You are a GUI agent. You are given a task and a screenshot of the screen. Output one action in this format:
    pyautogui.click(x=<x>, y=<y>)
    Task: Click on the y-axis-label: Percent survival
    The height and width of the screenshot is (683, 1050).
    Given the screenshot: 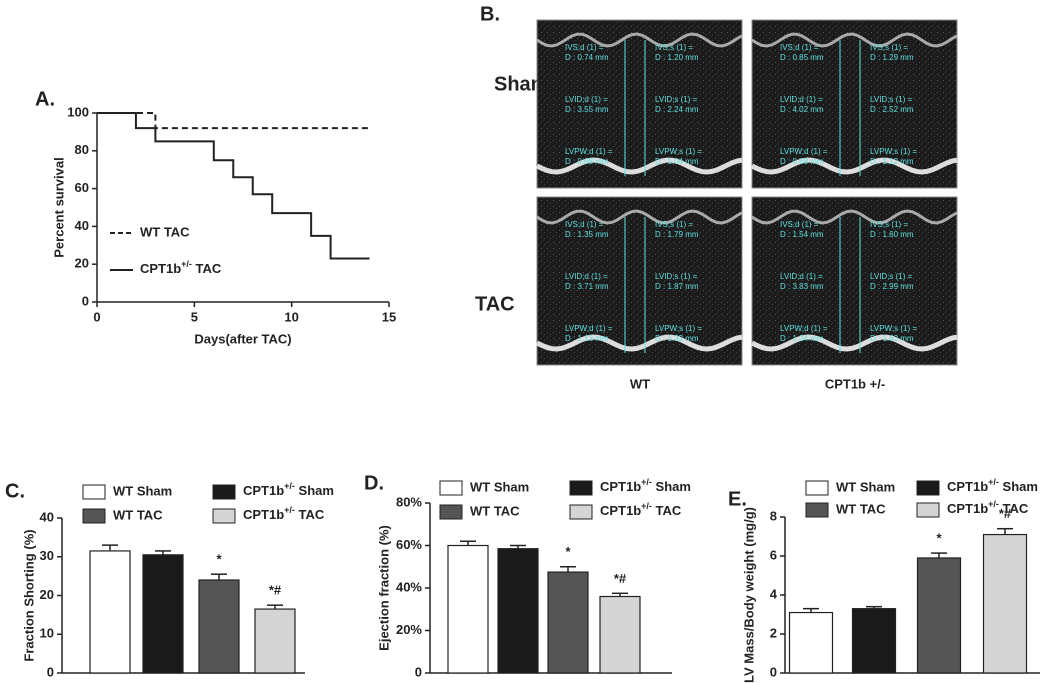 What is the action you would take?
    pyautogui.click(x=58, y=207)
    